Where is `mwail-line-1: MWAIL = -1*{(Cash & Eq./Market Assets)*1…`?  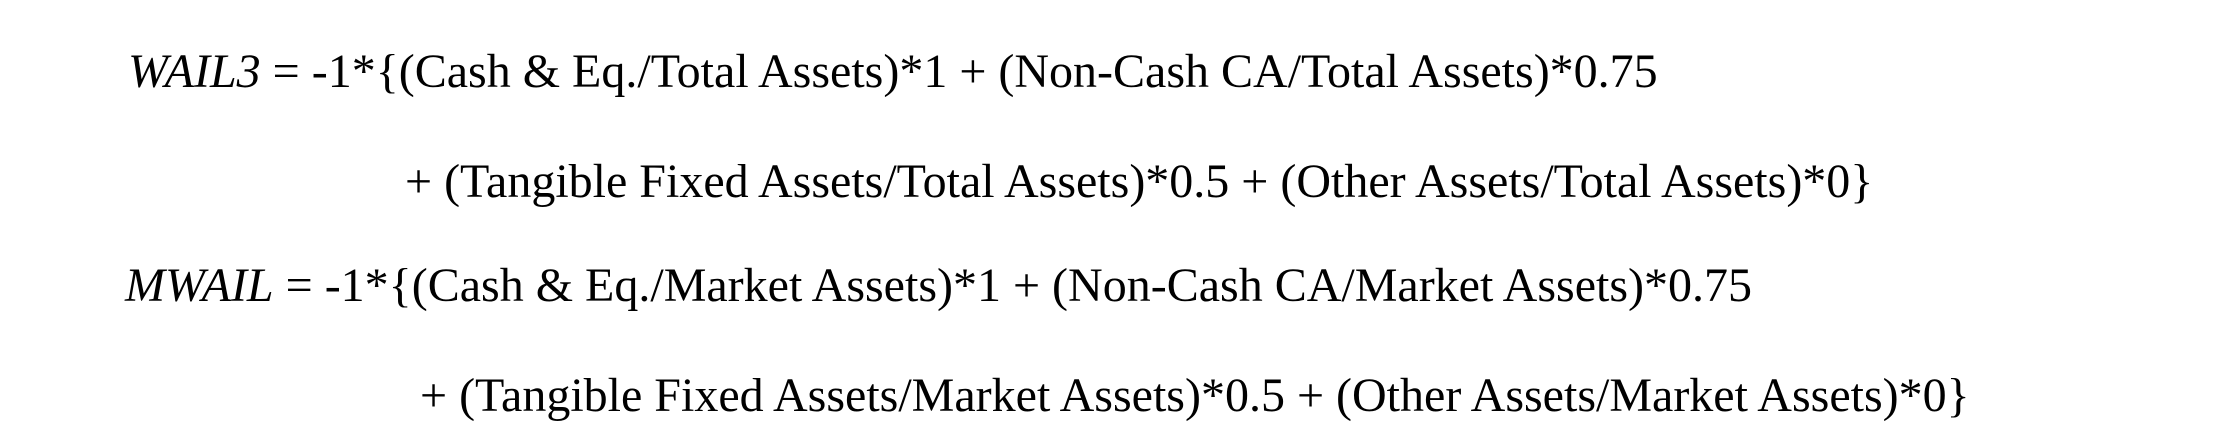
mwail-line-1: MWAIL = -1*{(Cash & Eq./Market Assets)*1… is located at coordinates (938, 286).